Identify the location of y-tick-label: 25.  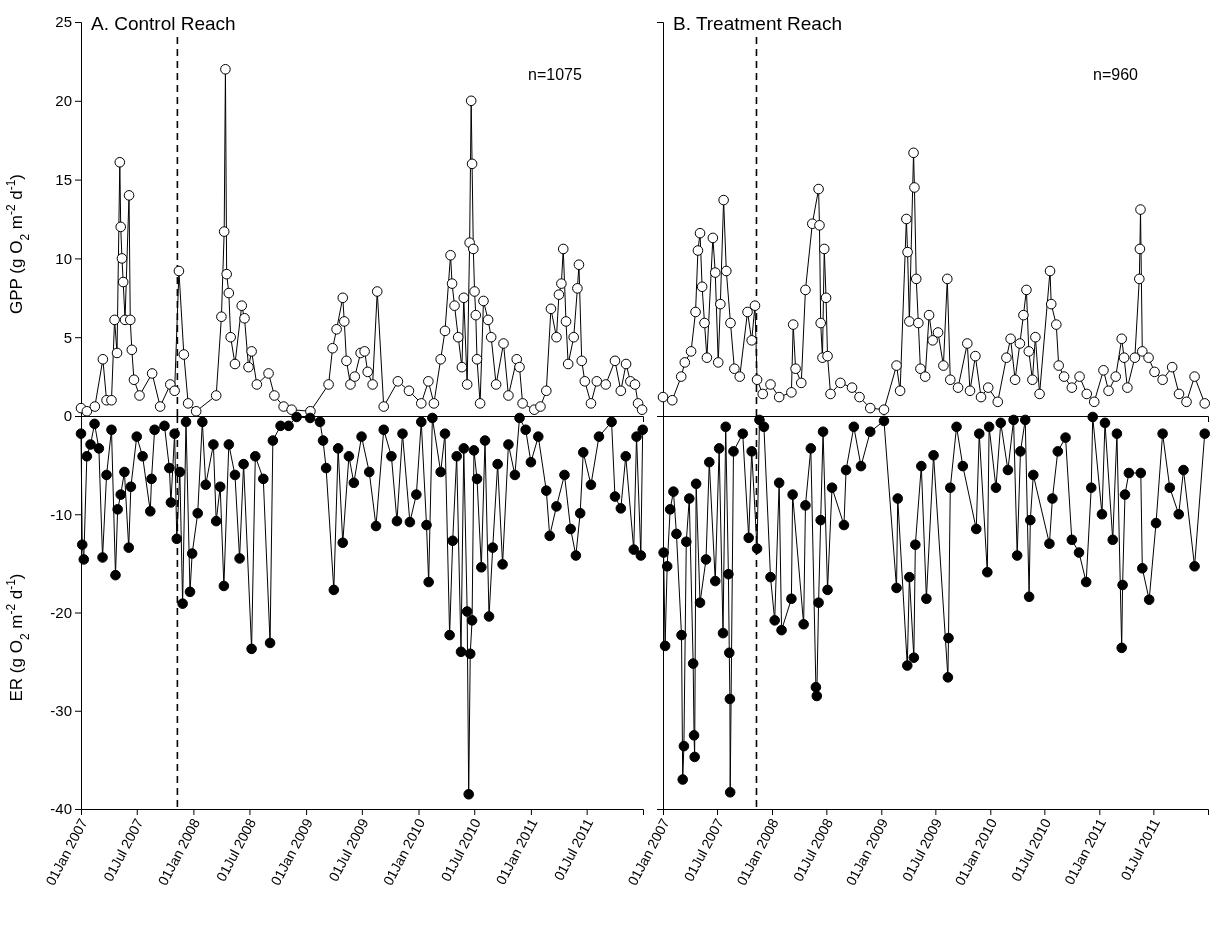
(63, 22).